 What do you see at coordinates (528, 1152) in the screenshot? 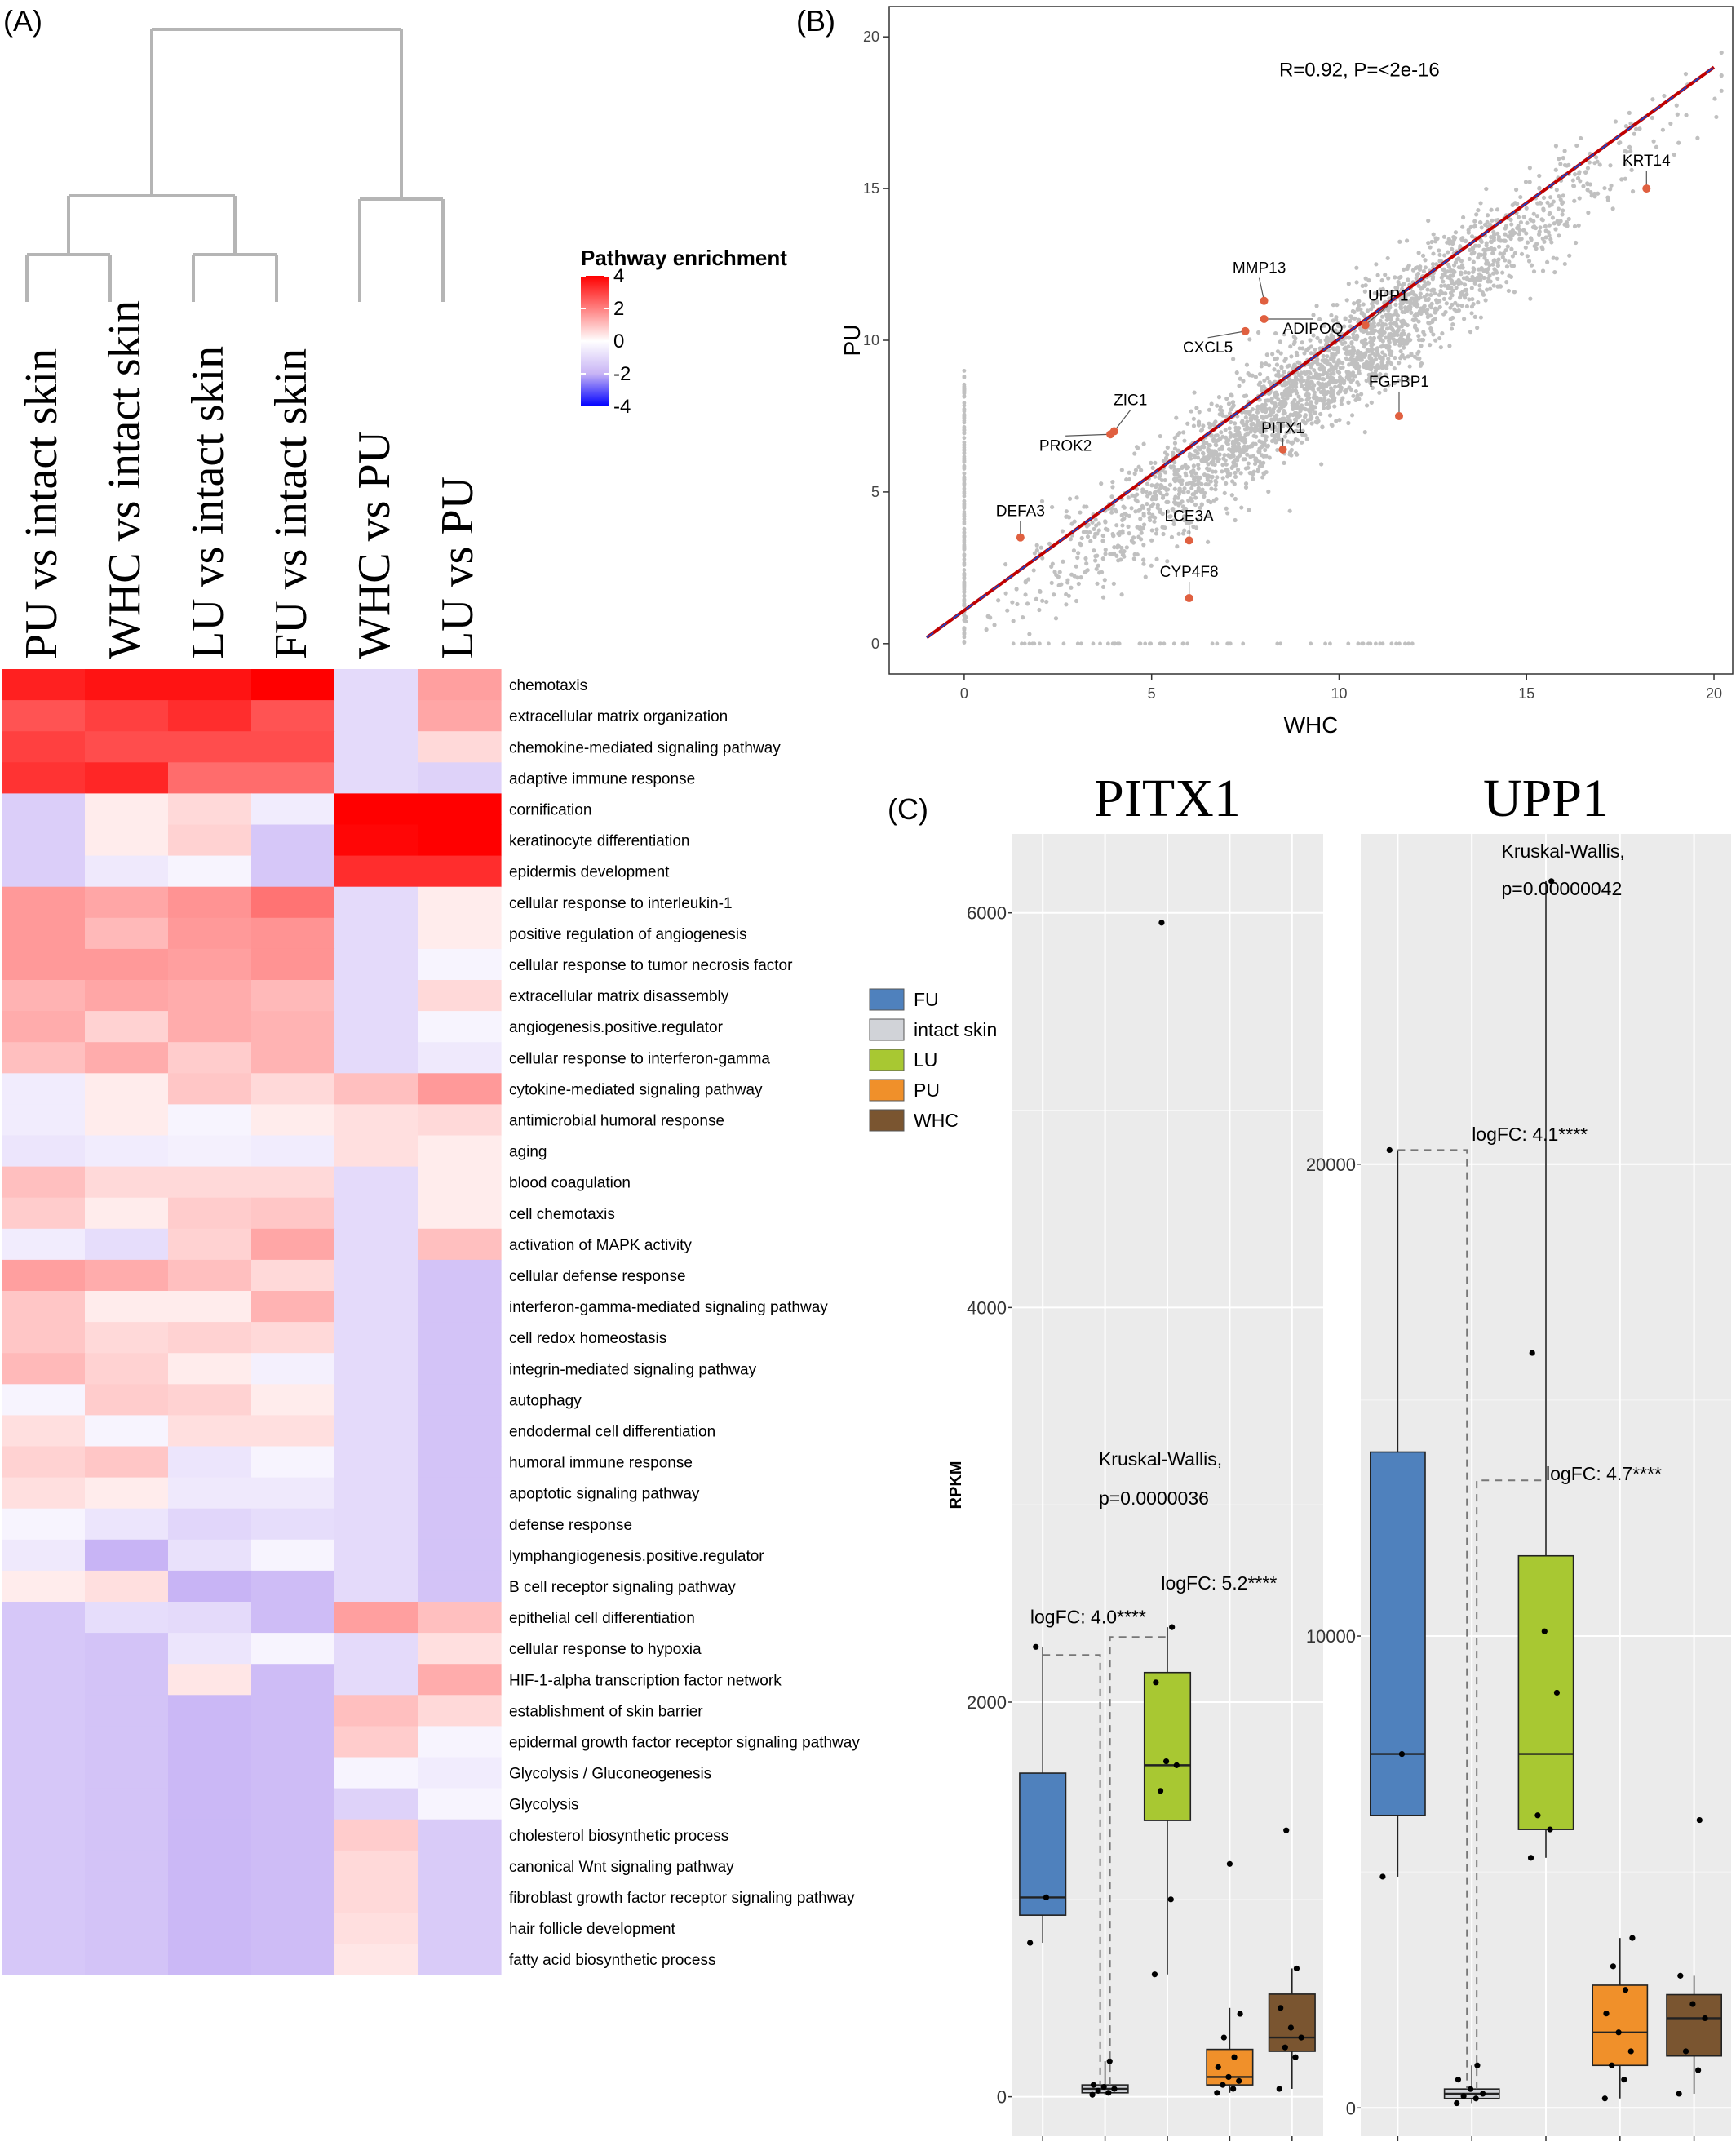
I see `heatmap-row-label: aging` at bounding box center [528, 1152].